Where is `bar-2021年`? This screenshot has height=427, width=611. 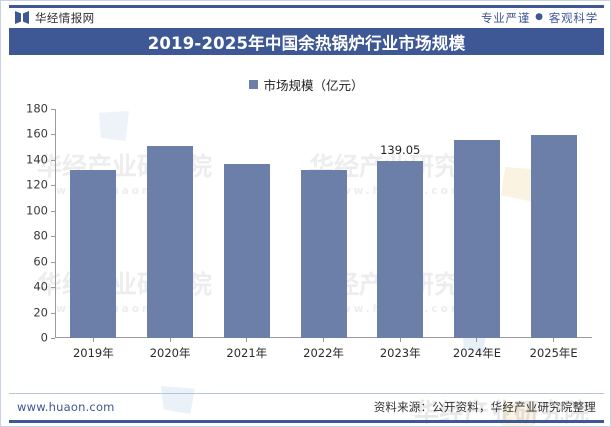
bar-2021年 is located at coordinates (246, 251).